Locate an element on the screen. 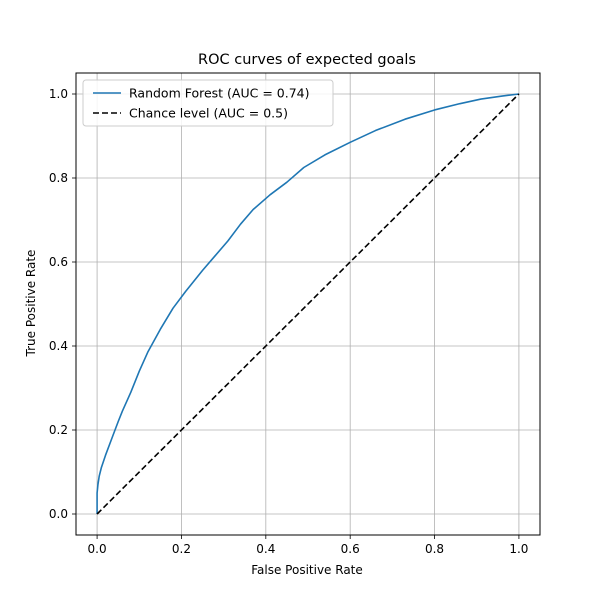 The width and height of the screenshot is (600, 600). y-tick-label: 0.0 is located at coordinates (58, 514).